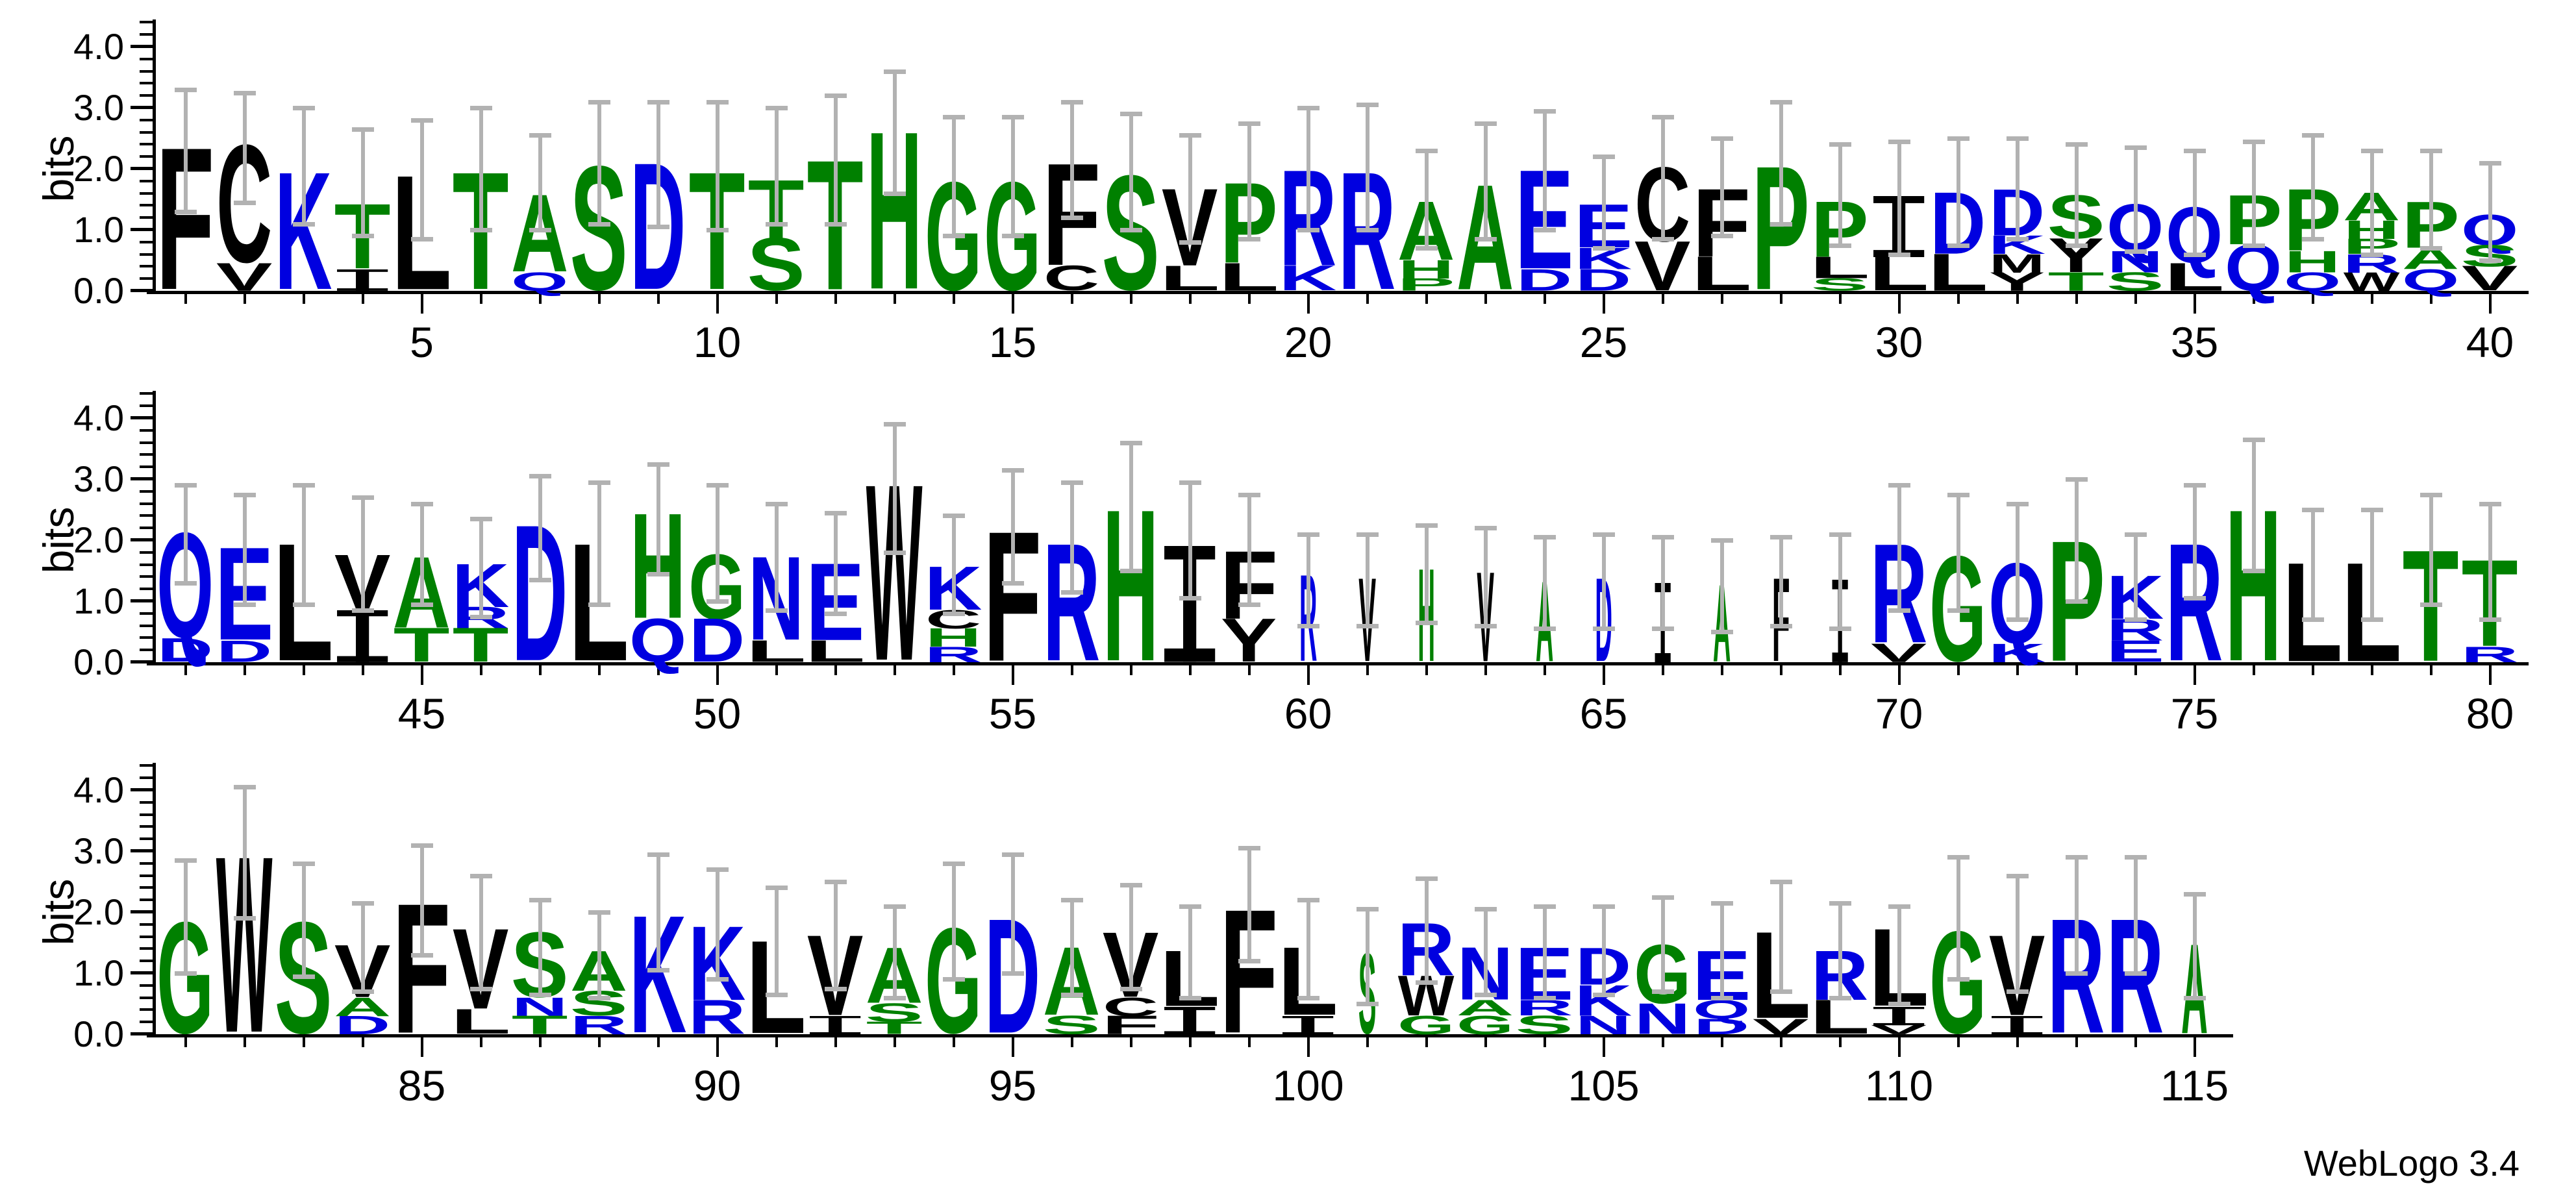 The width and height of the screenshot is (2576, 1190). I want to click on svg-text: D, so click(362, 1024).